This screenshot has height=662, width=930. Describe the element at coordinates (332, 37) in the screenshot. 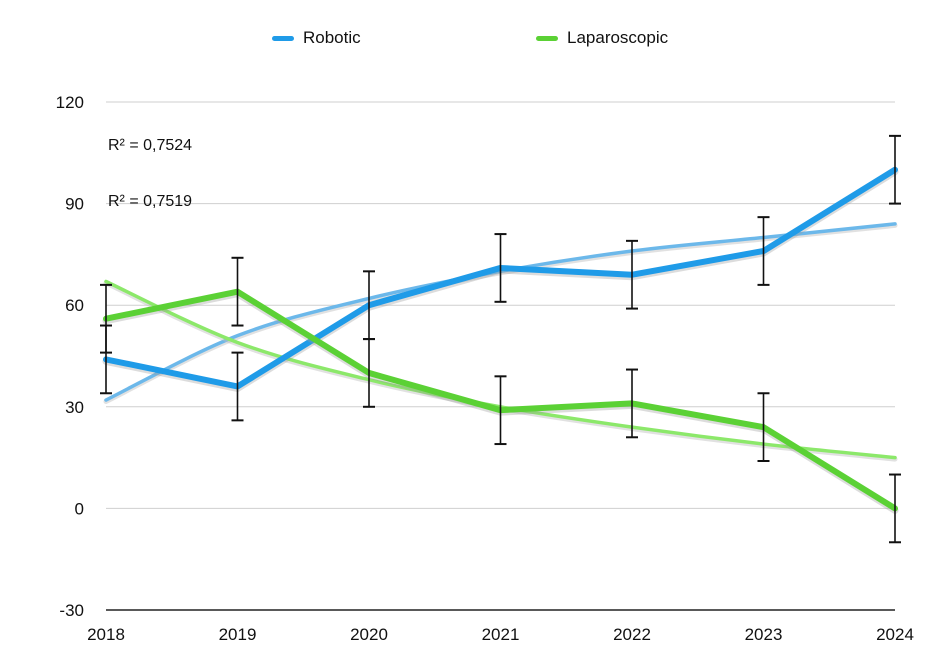

I see `legend-label-robotic: Robotic` at that location.